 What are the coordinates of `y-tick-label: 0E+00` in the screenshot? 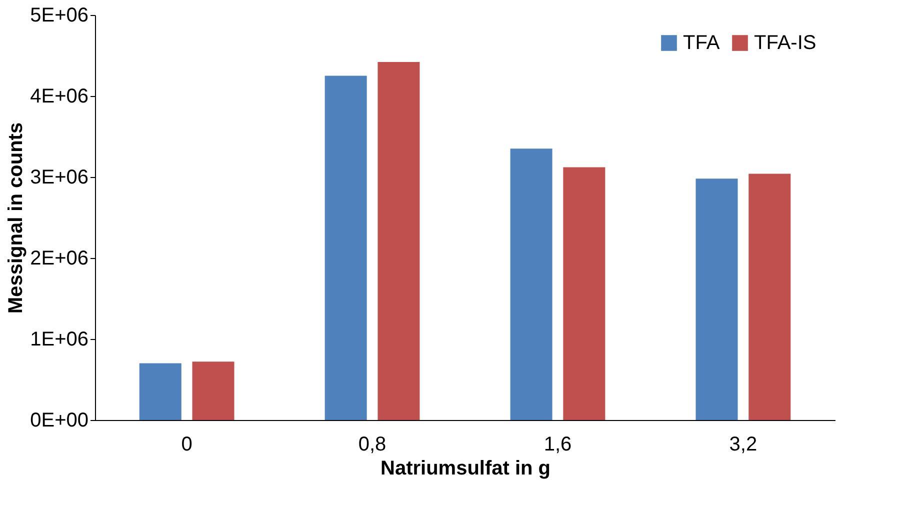 It's located at (59, 421).